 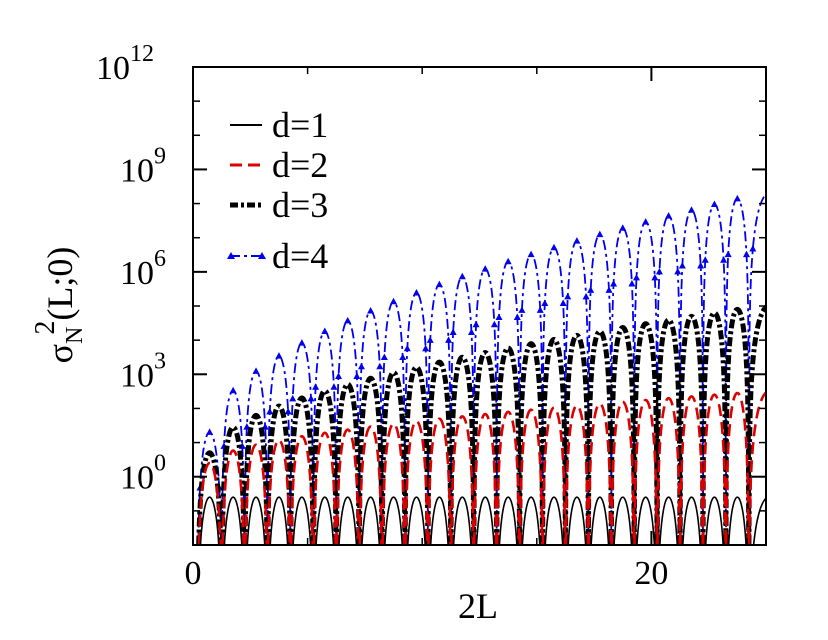 I want to click on legend-label-d4: d=4, so click(x=300, y=256).